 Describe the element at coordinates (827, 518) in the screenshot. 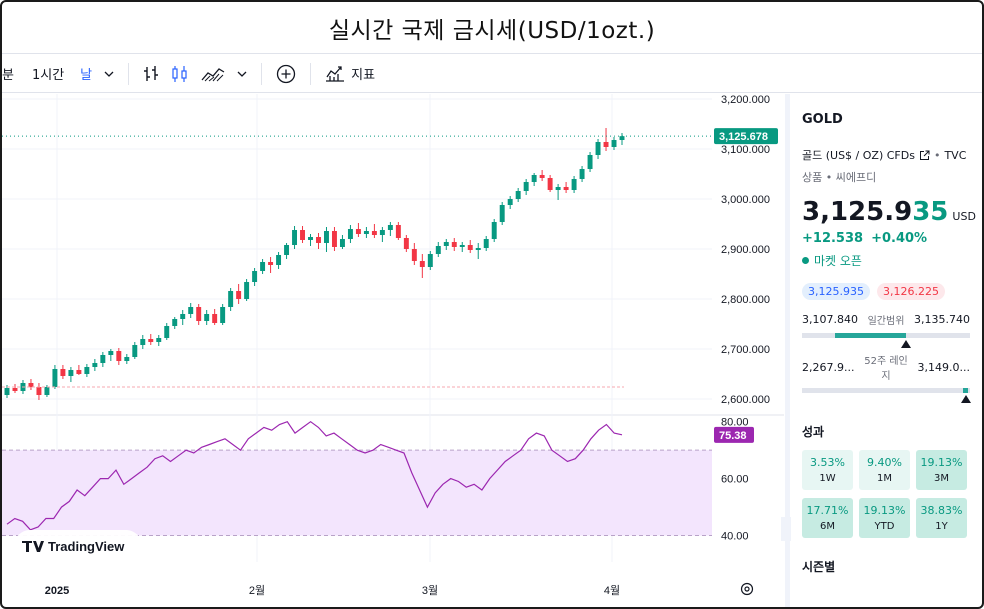

I see `perf-cell-6m: 17.71% 6M` at that location.